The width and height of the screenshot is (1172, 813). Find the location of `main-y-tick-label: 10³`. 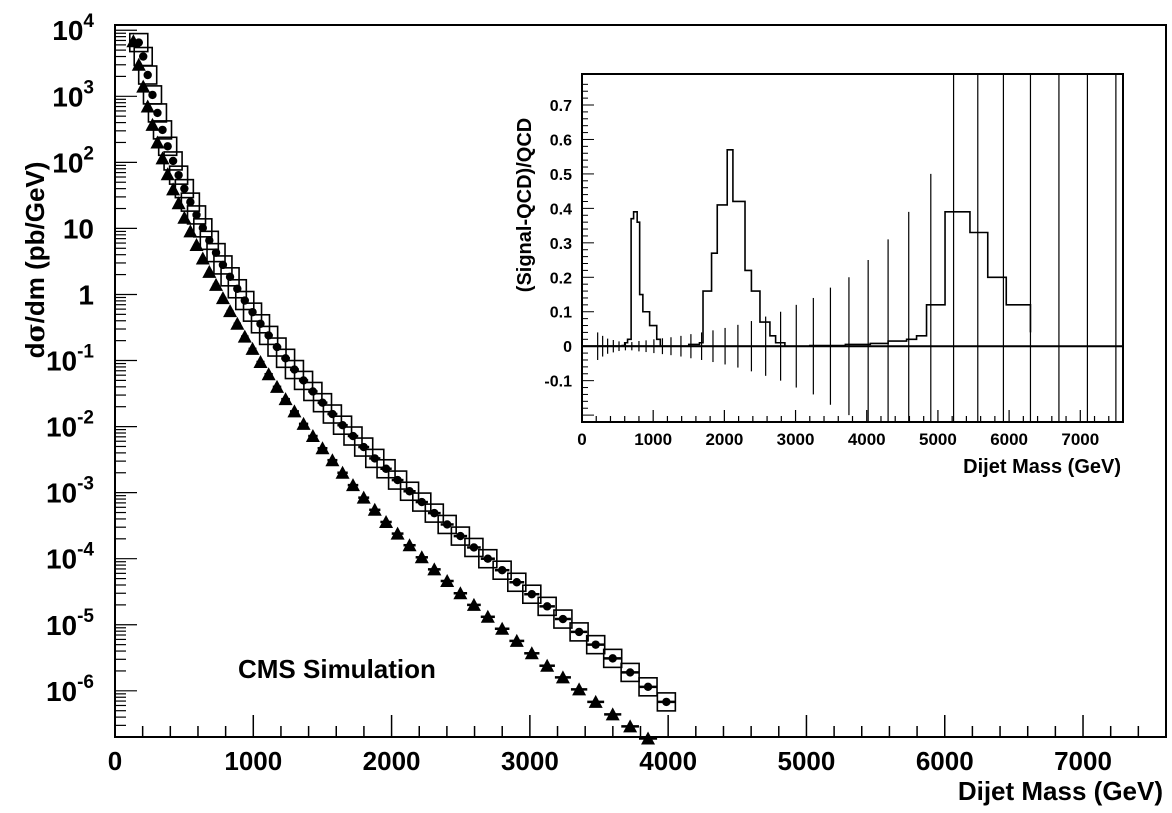

main-y-tick-label: 10³ is located at coordinates (73, 94).